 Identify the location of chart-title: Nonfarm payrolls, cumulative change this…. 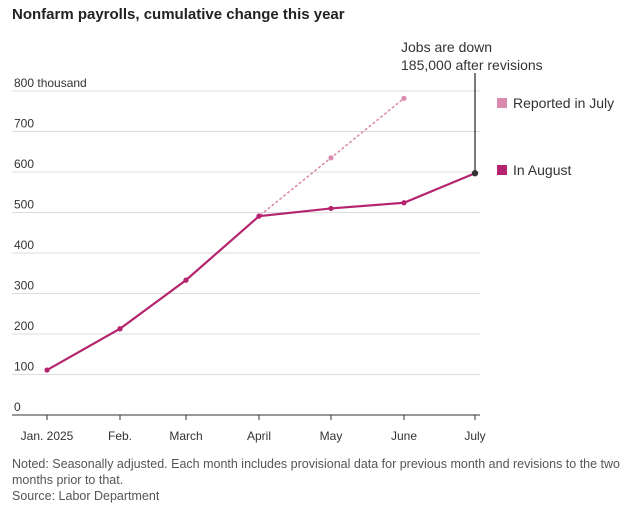
(178, 14).